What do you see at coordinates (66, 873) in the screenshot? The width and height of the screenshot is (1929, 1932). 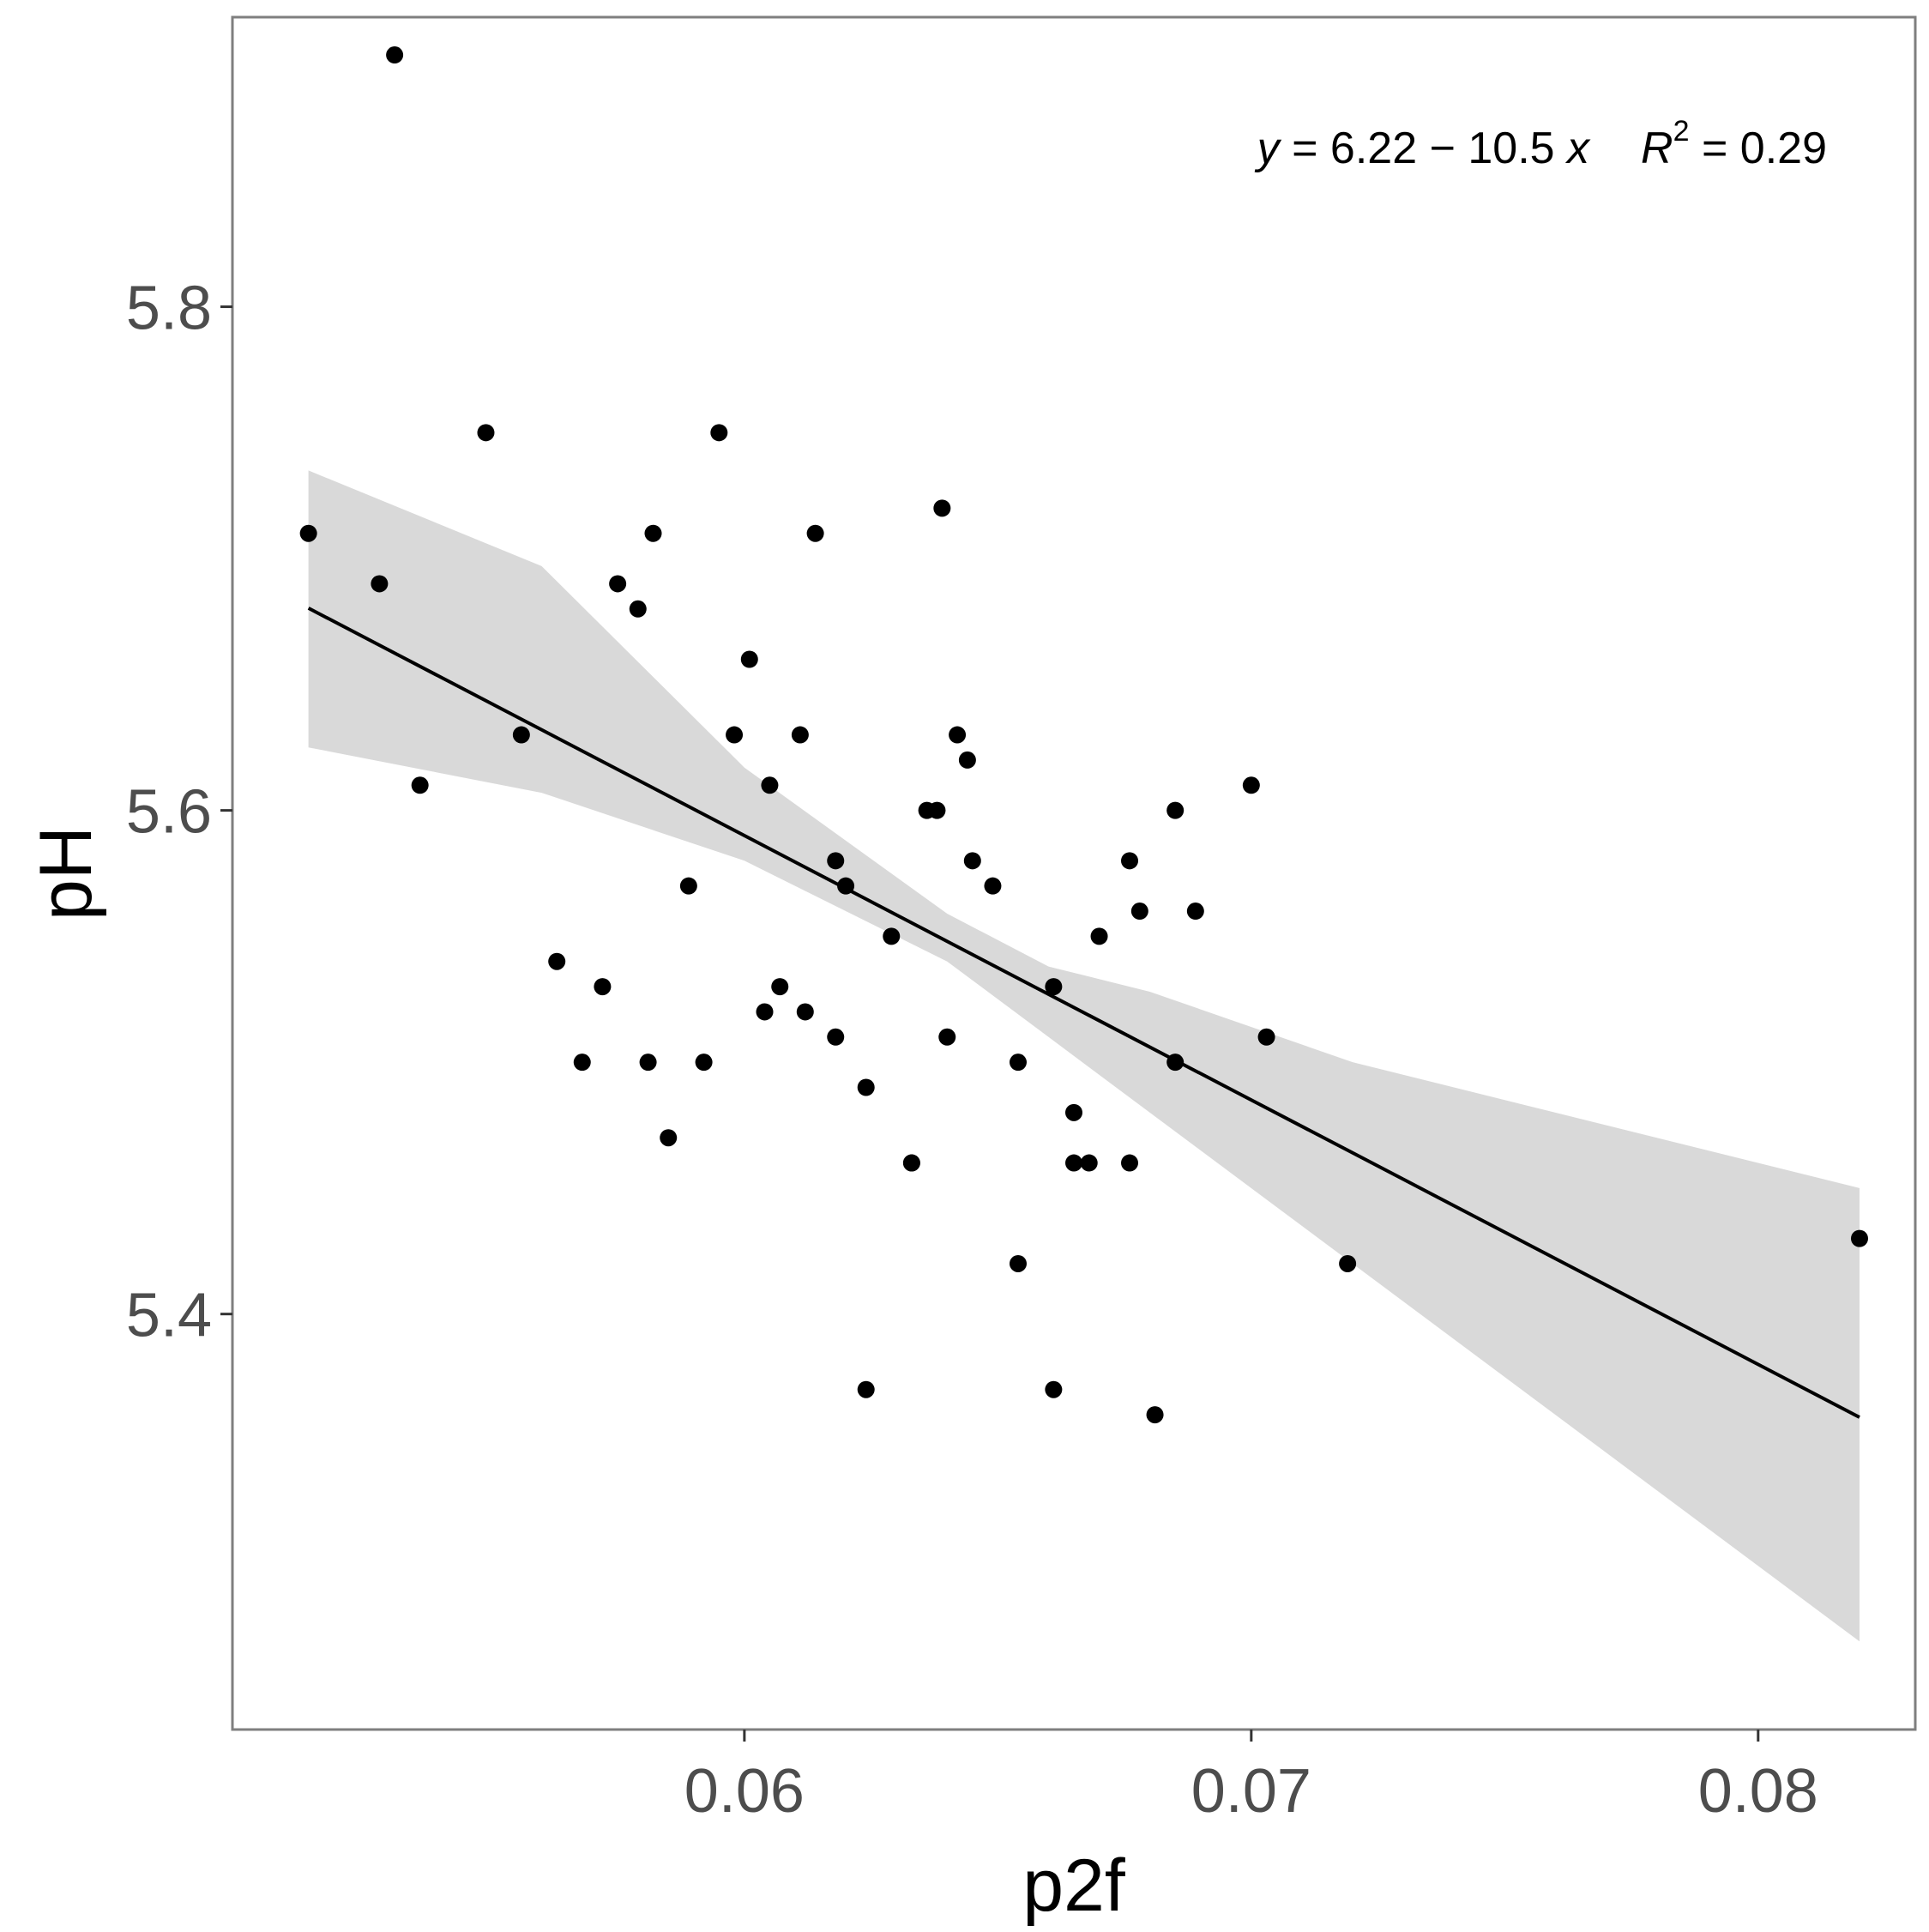 I see `y-axis-title: pH` at bounding box center [66, 873].